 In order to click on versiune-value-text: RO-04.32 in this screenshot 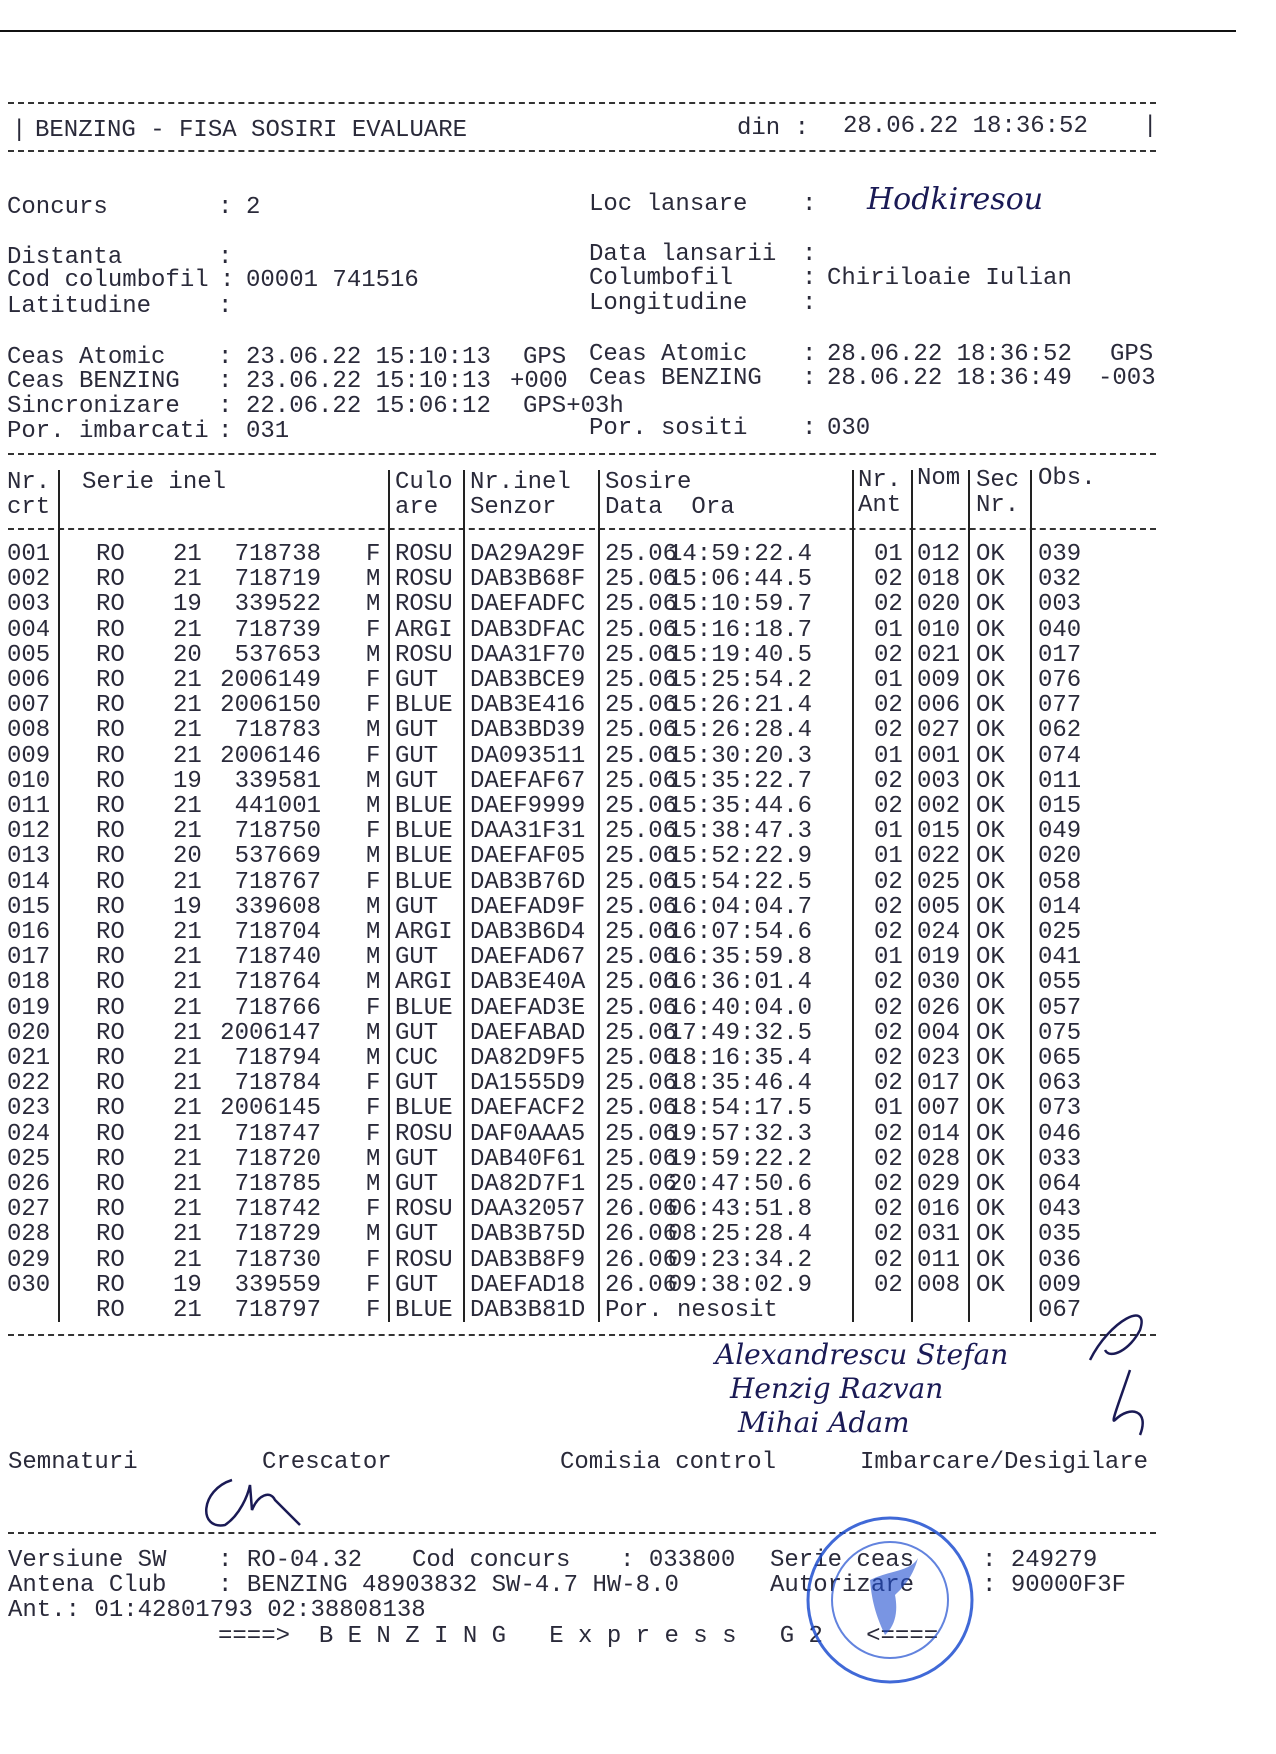, I will do `click(304, 1560)`.